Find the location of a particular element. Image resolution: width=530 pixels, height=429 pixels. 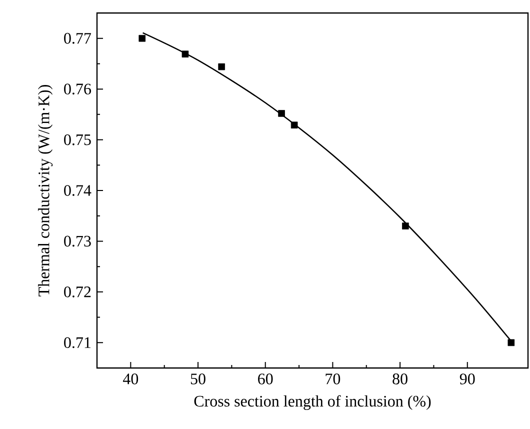

x-tick-label: 90 is located at coordinates (467, 379).